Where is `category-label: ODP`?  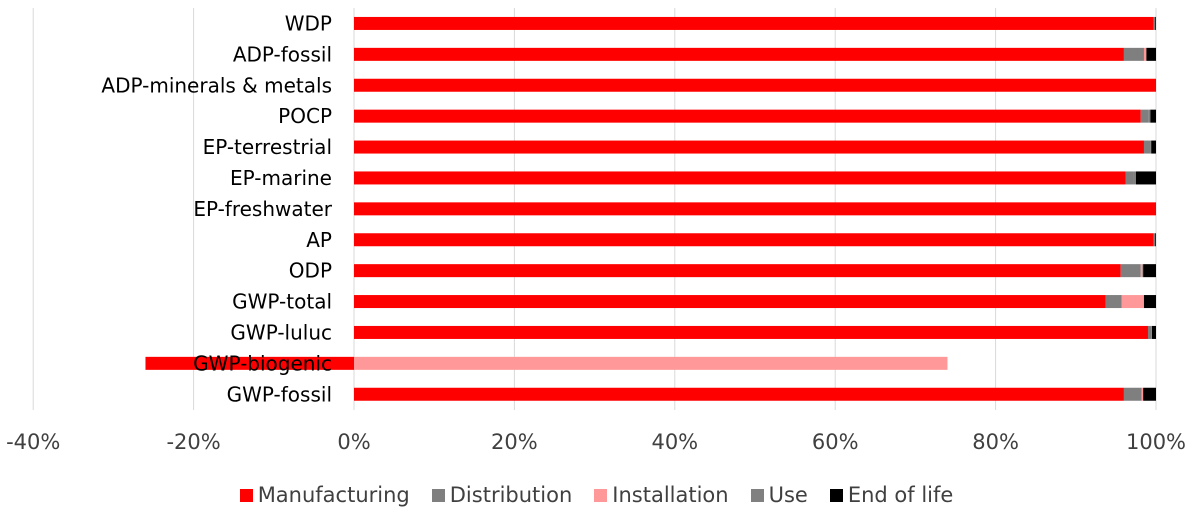 category-label: ODP is located at coordinates (310, 271).